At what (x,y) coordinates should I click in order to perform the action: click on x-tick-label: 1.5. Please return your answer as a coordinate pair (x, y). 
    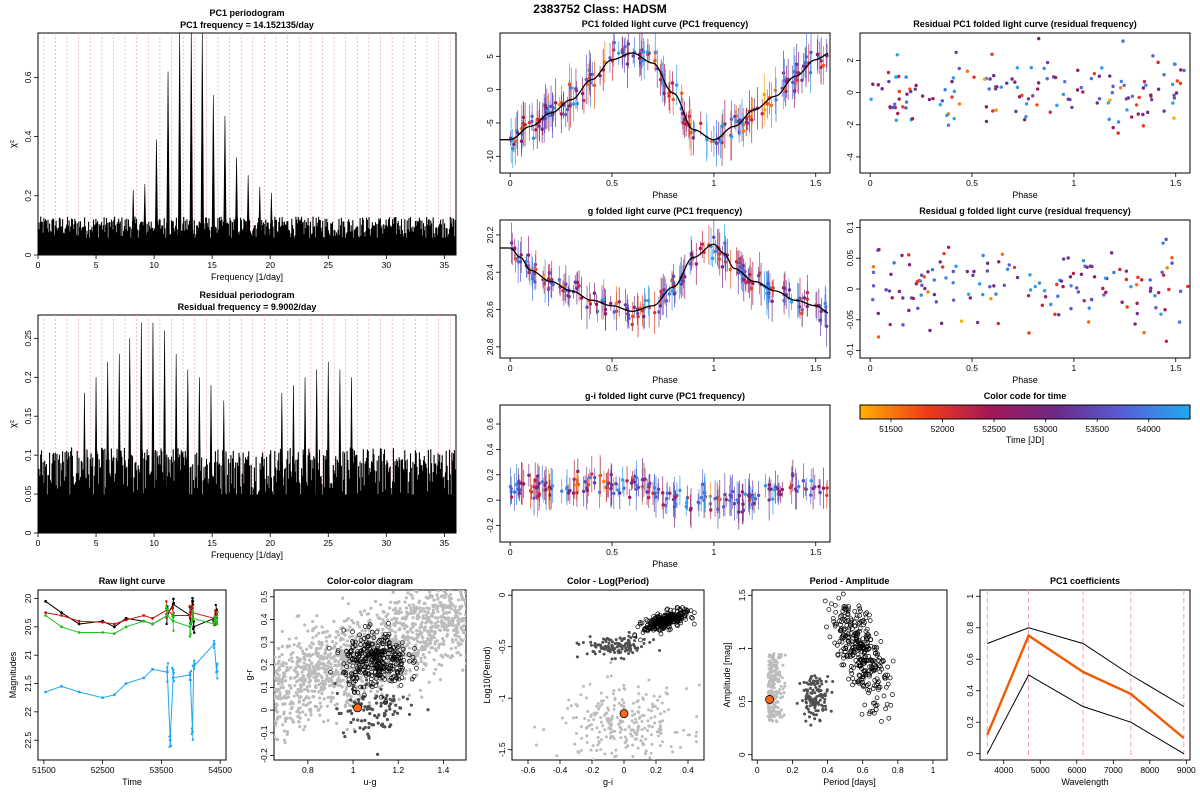
    Looking at the image, I should click on (1176, 183).